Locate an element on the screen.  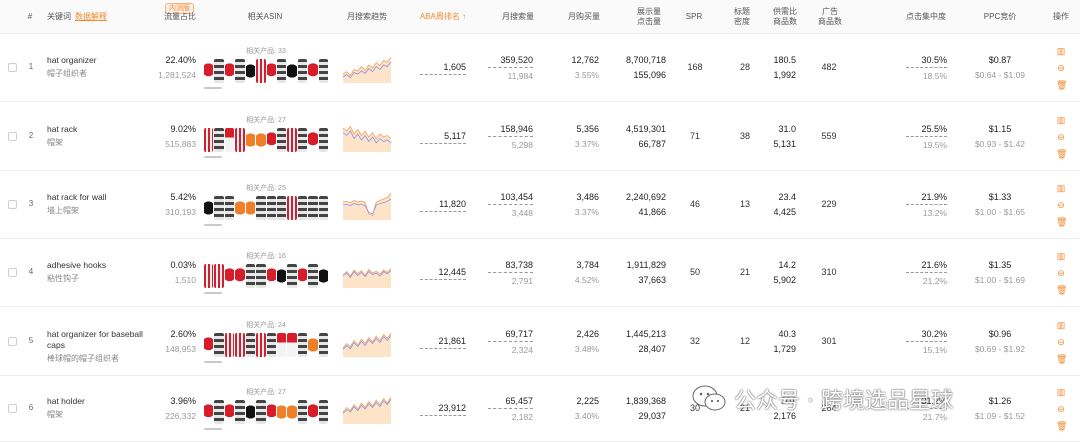
header-ppc-bid: PPC竞价 is located at coordinates (1000, 16).